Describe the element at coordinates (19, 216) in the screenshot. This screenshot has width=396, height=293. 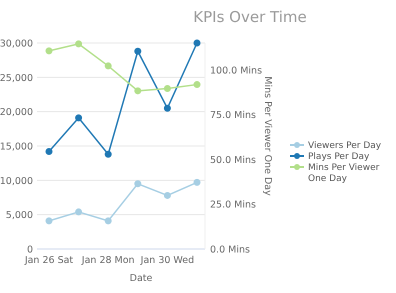
I see `y-tick-label: 5,000` at that location.